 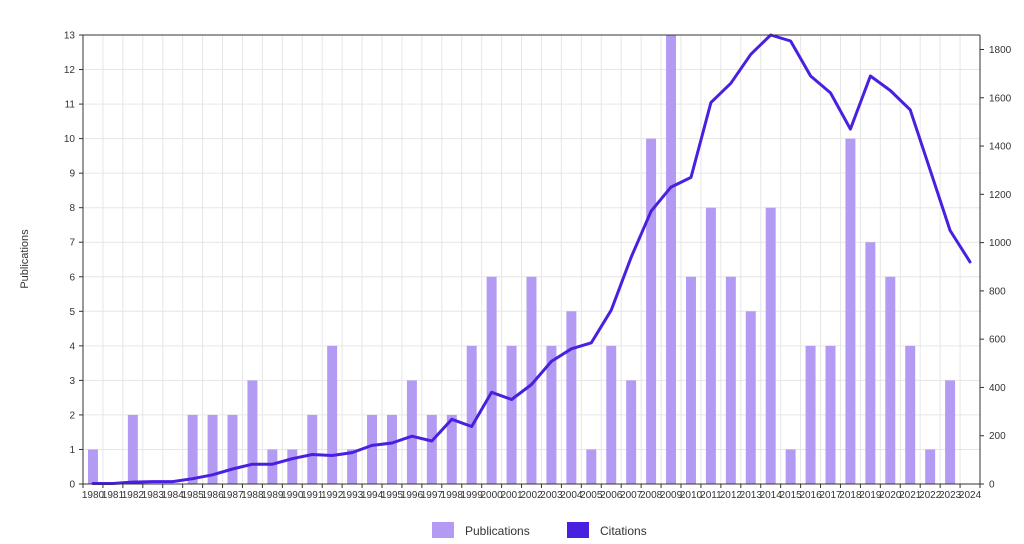 What do you see at coordinates (997, 436) in the screenshot?
I see `y2-tick-label: 200` at bounding box center [997, 436].